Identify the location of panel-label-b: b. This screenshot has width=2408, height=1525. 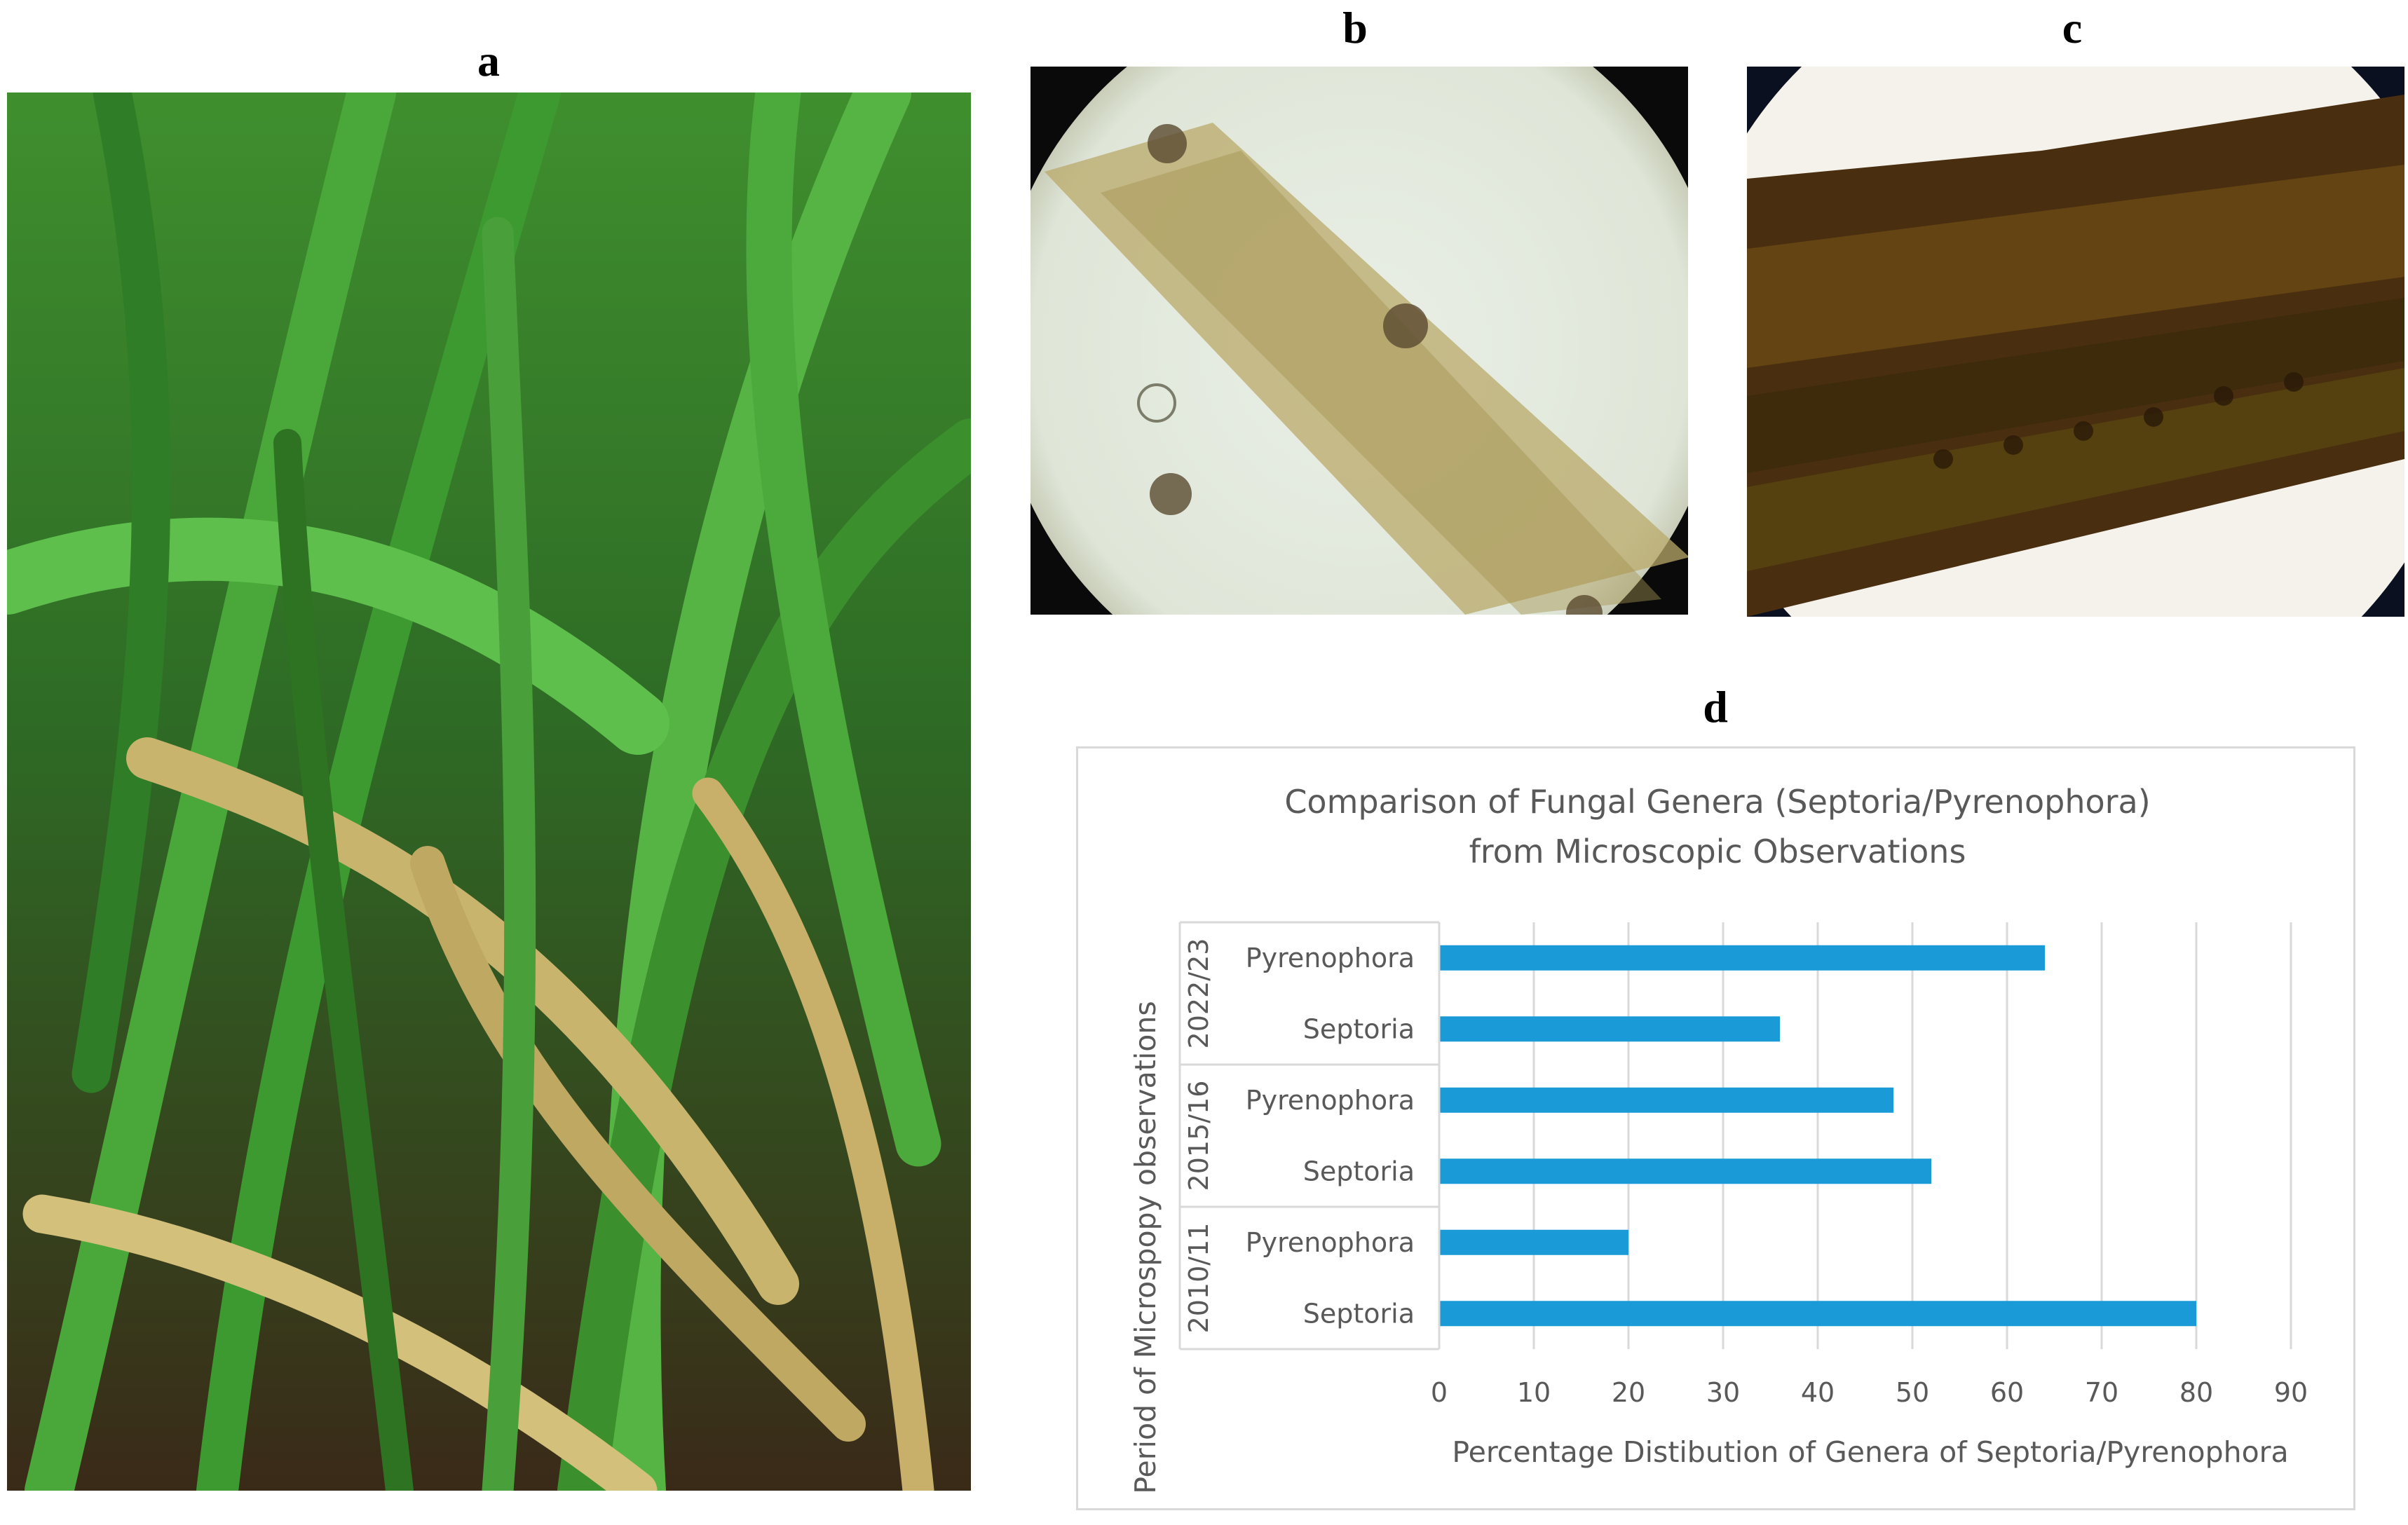
(1355, 28).